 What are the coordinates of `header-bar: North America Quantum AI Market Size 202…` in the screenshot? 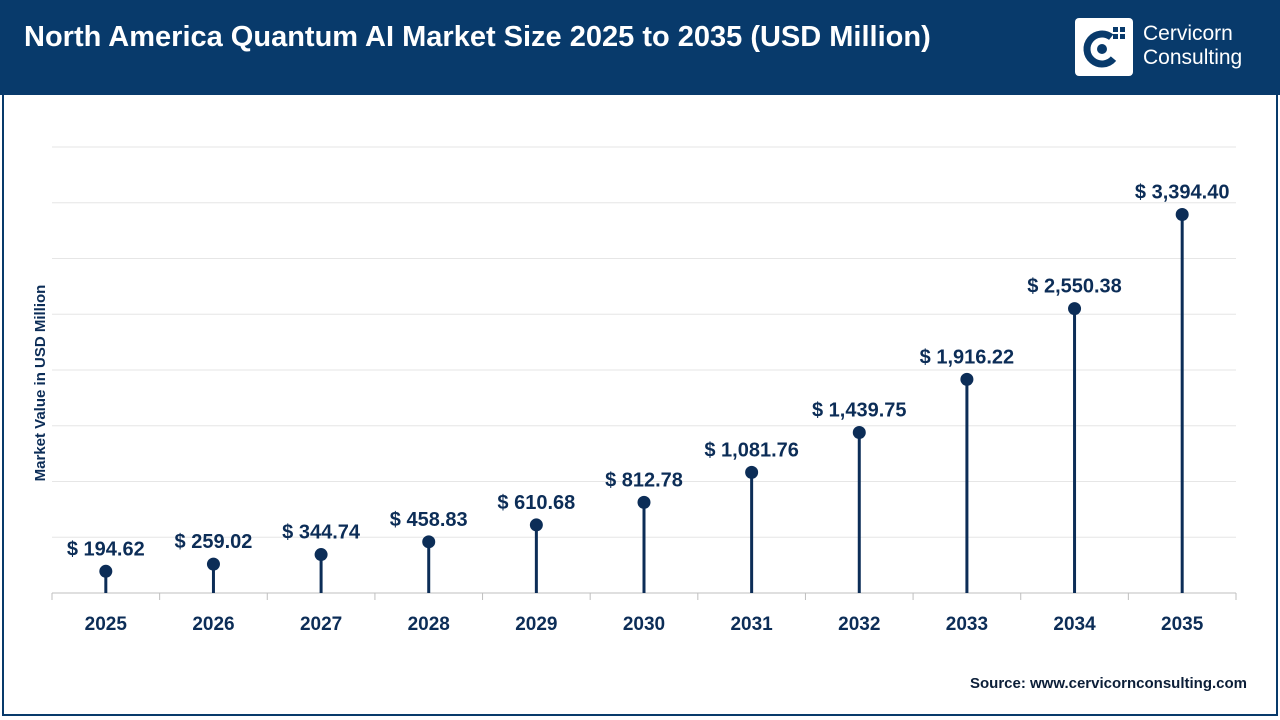 It's located at (640, 47).